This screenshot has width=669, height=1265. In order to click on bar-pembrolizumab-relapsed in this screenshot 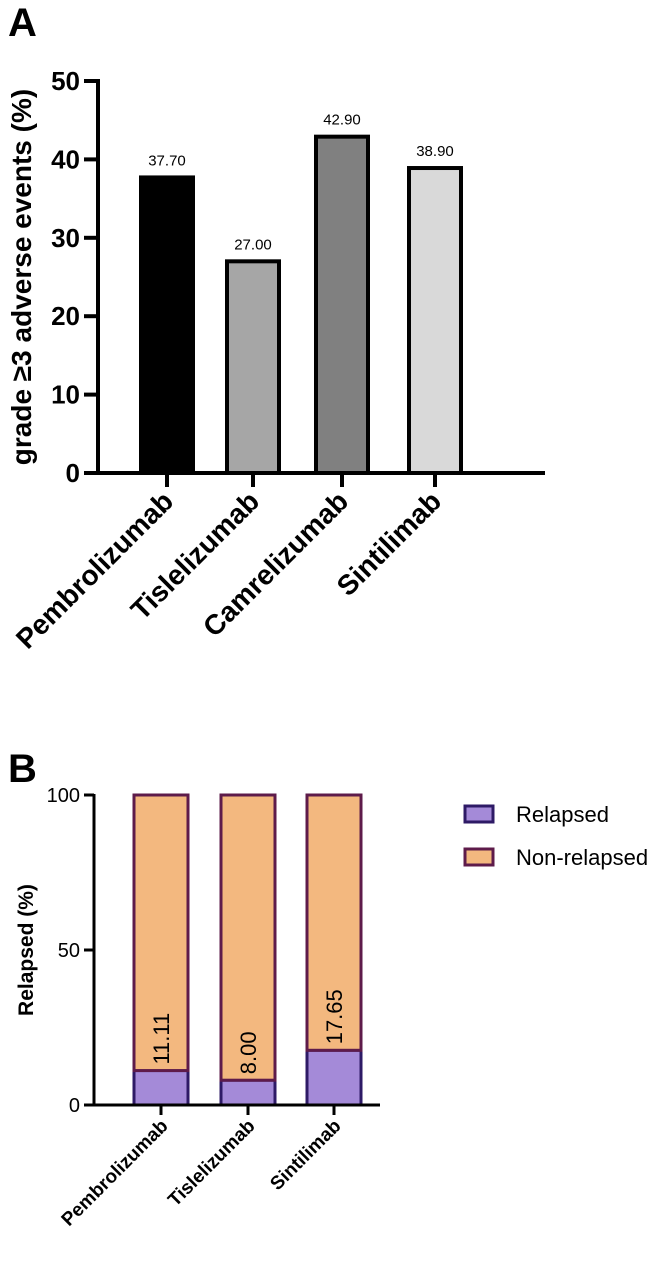, I will do `click(161, 1088)`.